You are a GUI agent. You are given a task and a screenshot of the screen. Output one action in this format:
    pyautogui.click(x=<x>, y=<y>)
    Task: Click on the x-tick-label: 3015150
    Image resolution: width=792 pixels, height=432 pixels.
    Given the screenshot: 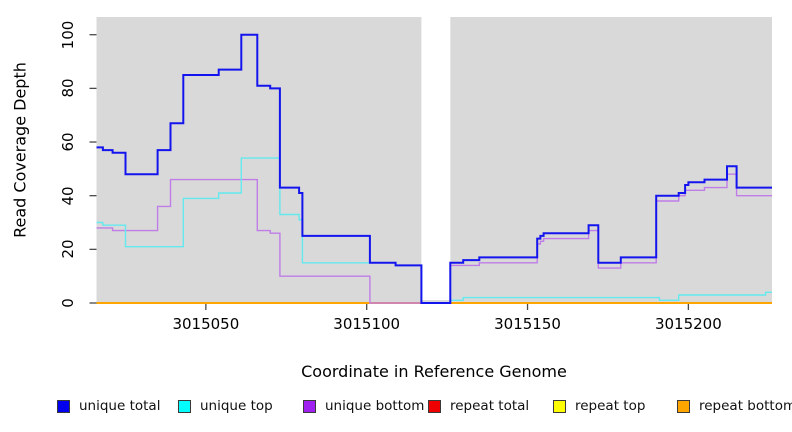 What is the action you would take?
    pyautogui.click(x=527, y=324)
    